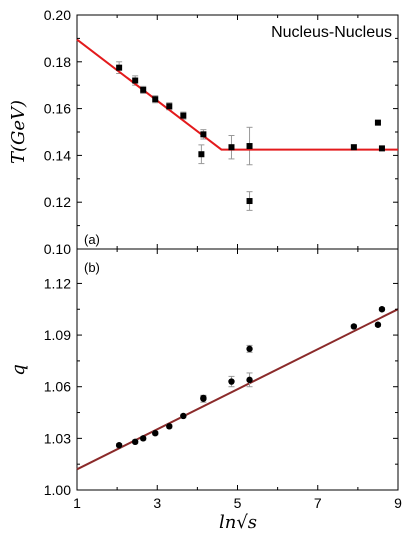 The width and height of the screenshot is (412, 550). I want to click on y-tick-label: 0.12, so click(57, 202).